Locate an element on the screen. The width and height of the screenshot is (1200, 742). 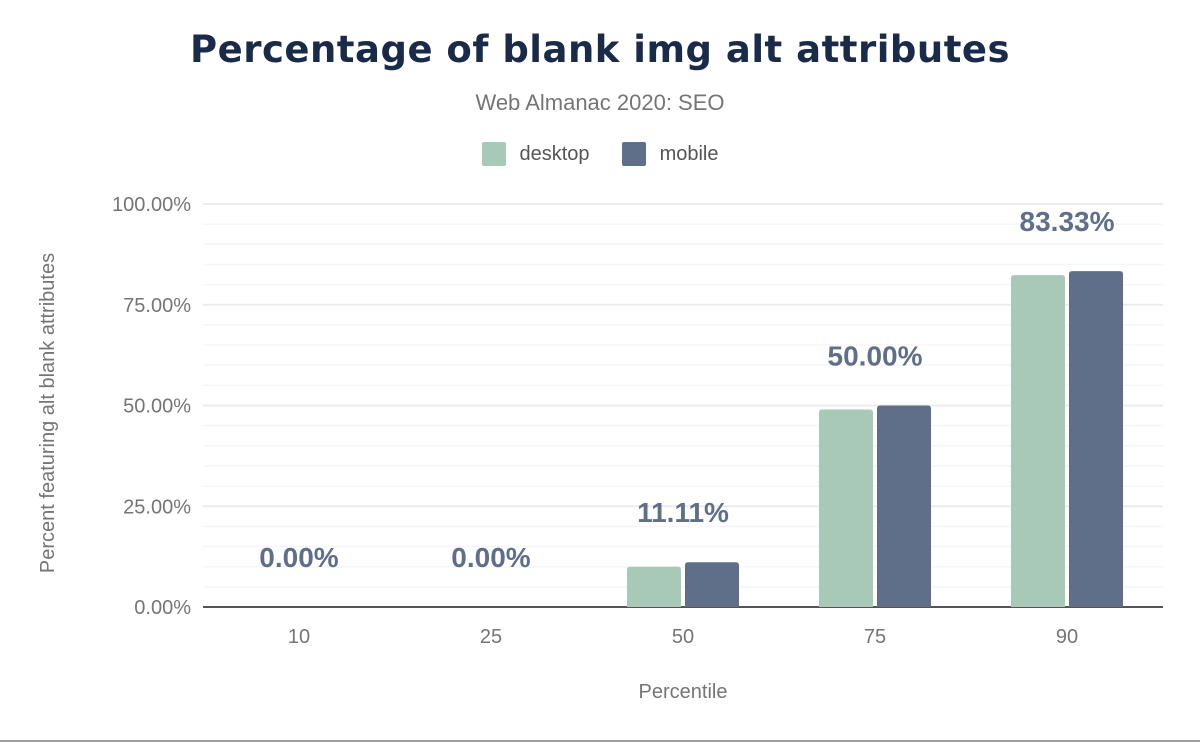
x-axis-label: Percentile is located at coordinates (683, 692).